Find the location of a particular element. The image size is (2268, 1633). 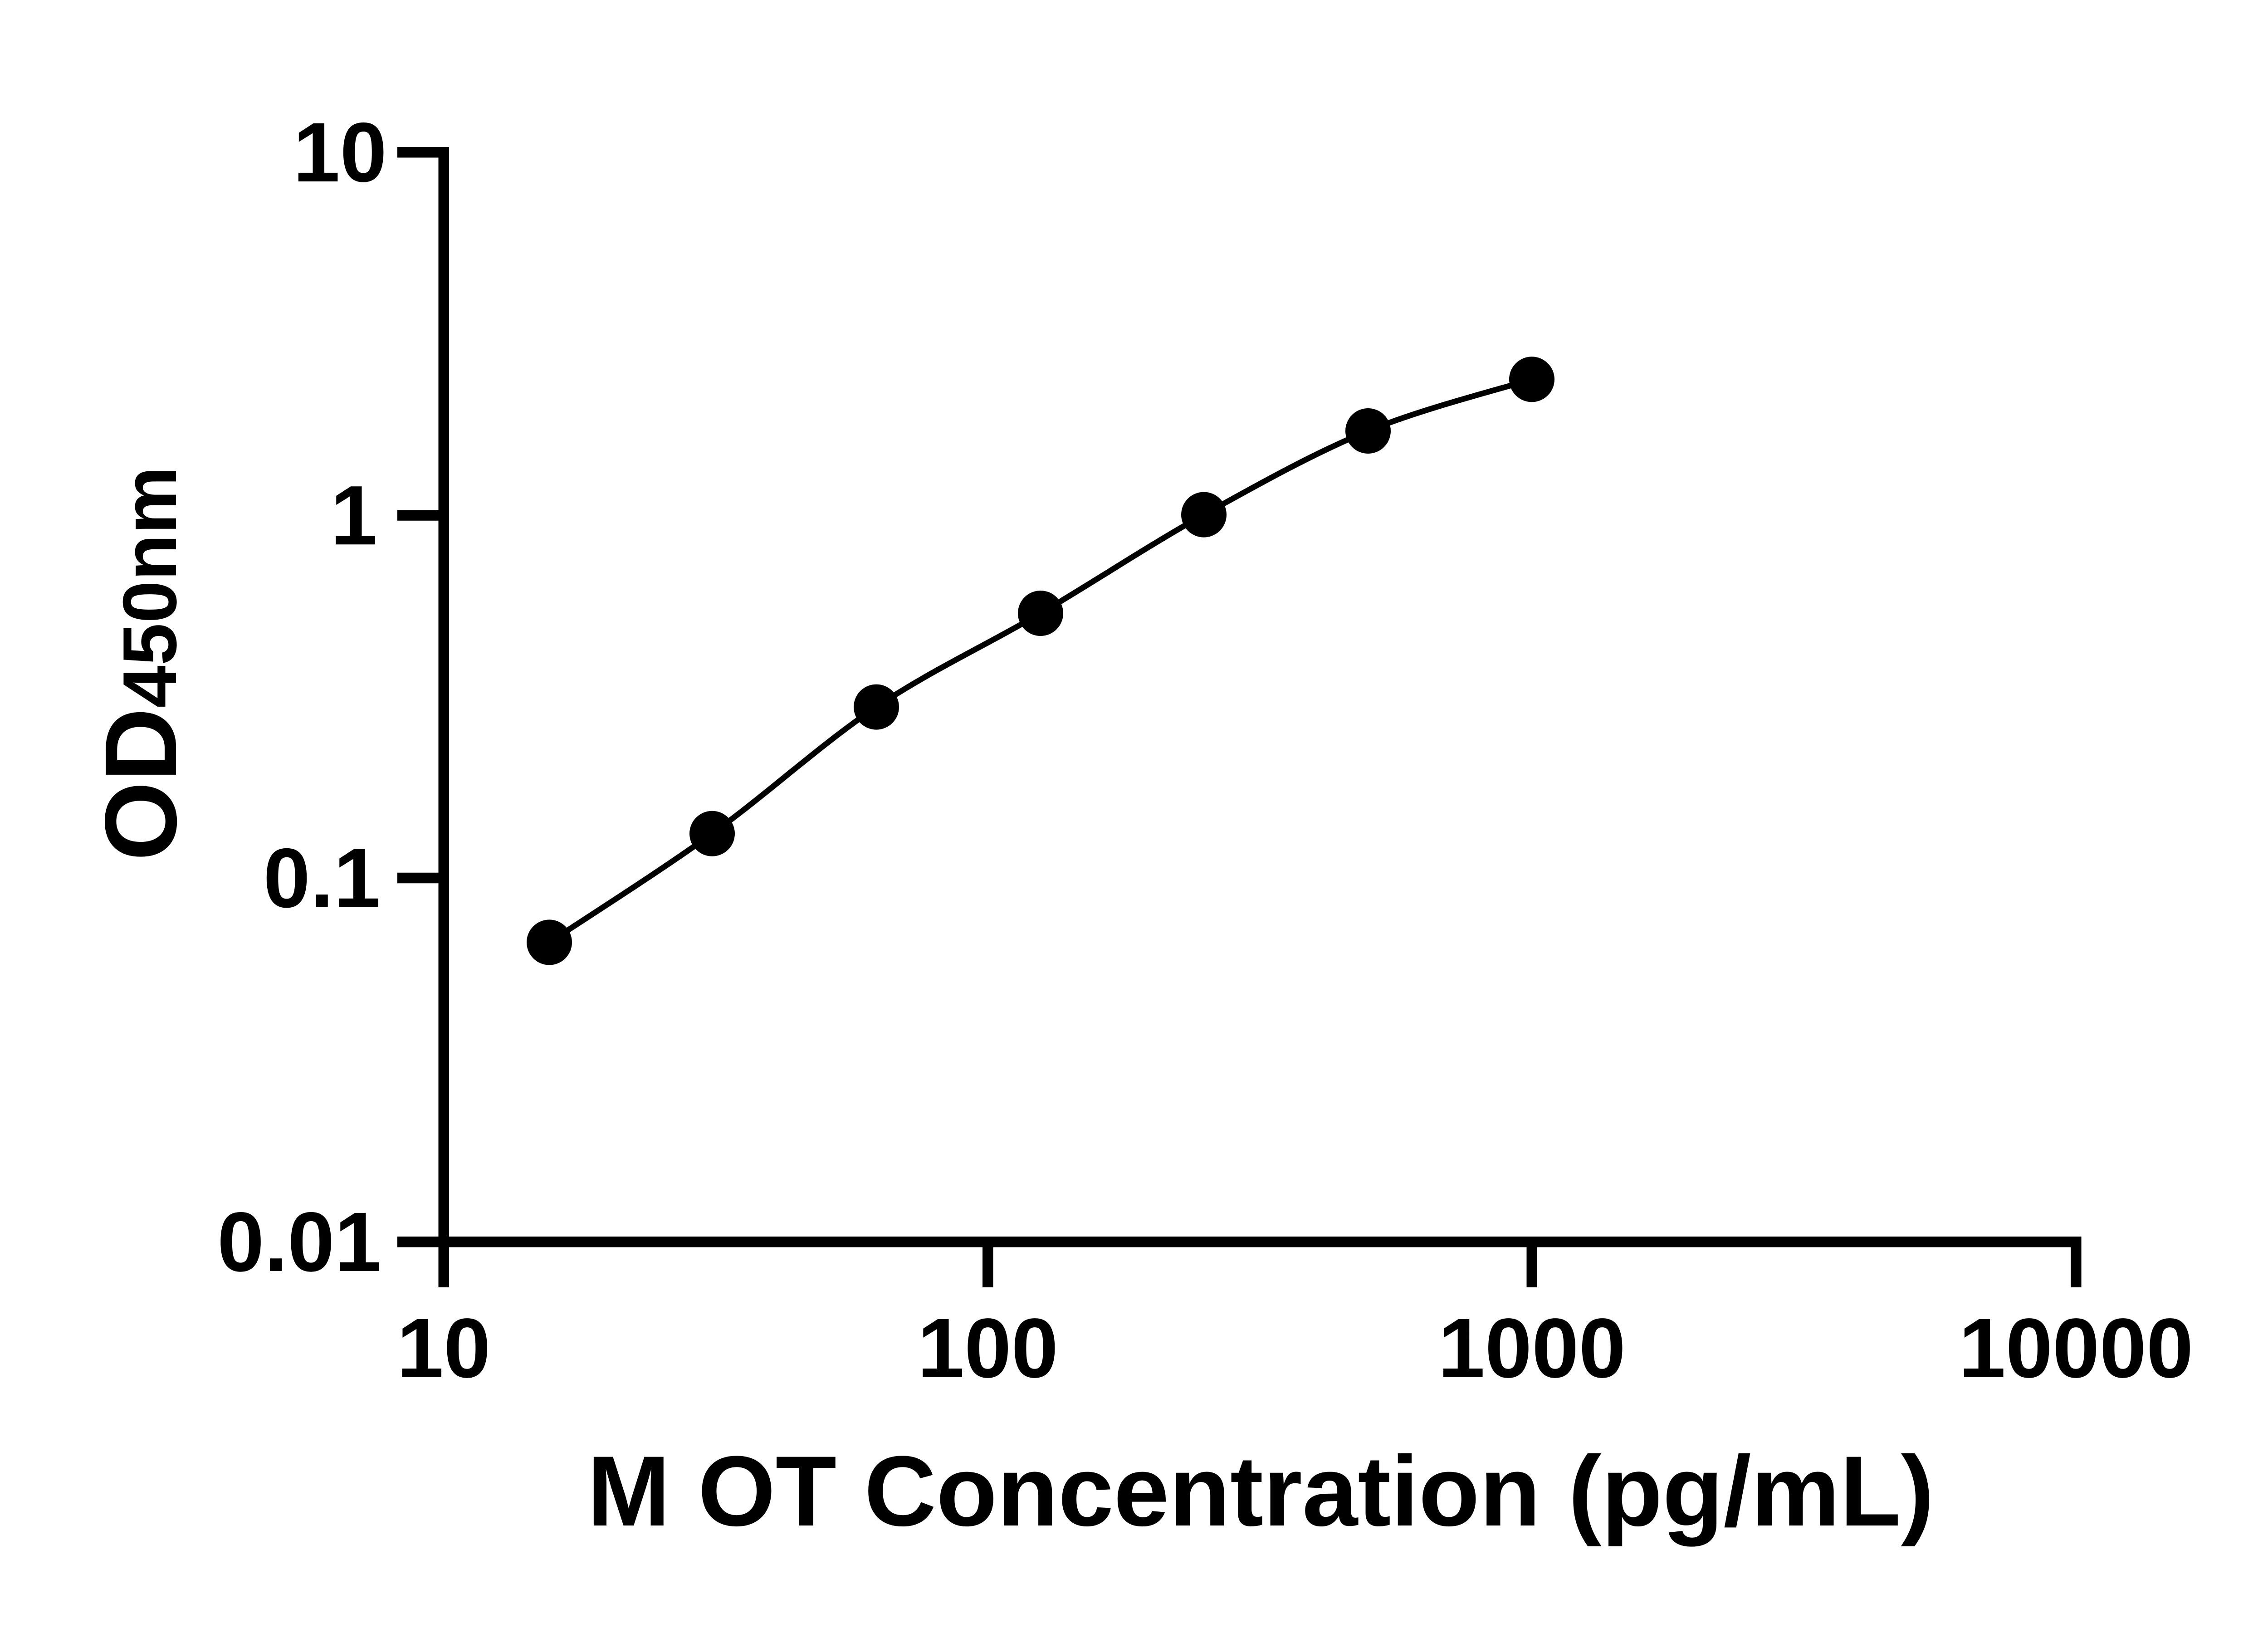

svg-text: M OT Concentration (pg/mL) is located at coordinates (1260, 1491).